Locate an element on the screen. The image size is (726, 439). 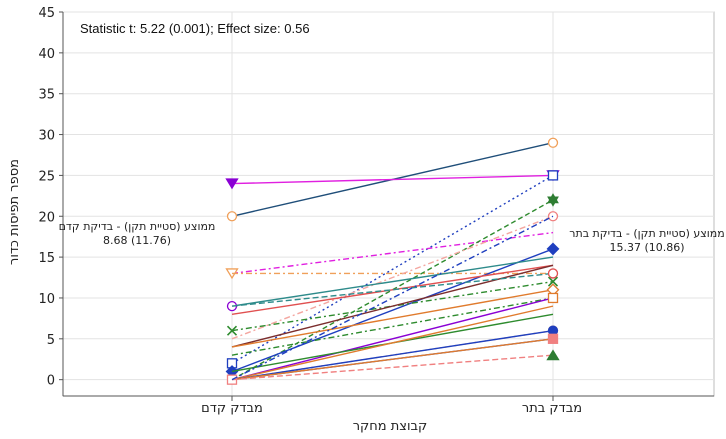
y-tick-label: 10 is located at coordinates (46, 299).